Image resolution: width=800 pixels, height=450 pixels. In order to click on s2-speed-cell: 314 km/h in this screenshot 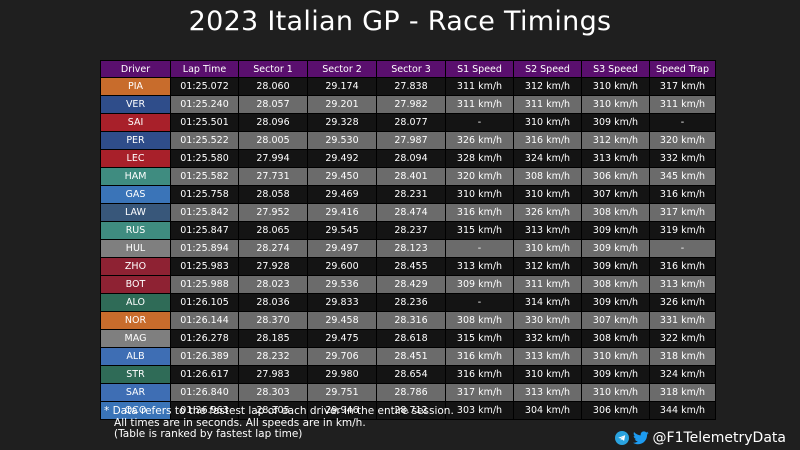, I will do `click(547, 302)`.